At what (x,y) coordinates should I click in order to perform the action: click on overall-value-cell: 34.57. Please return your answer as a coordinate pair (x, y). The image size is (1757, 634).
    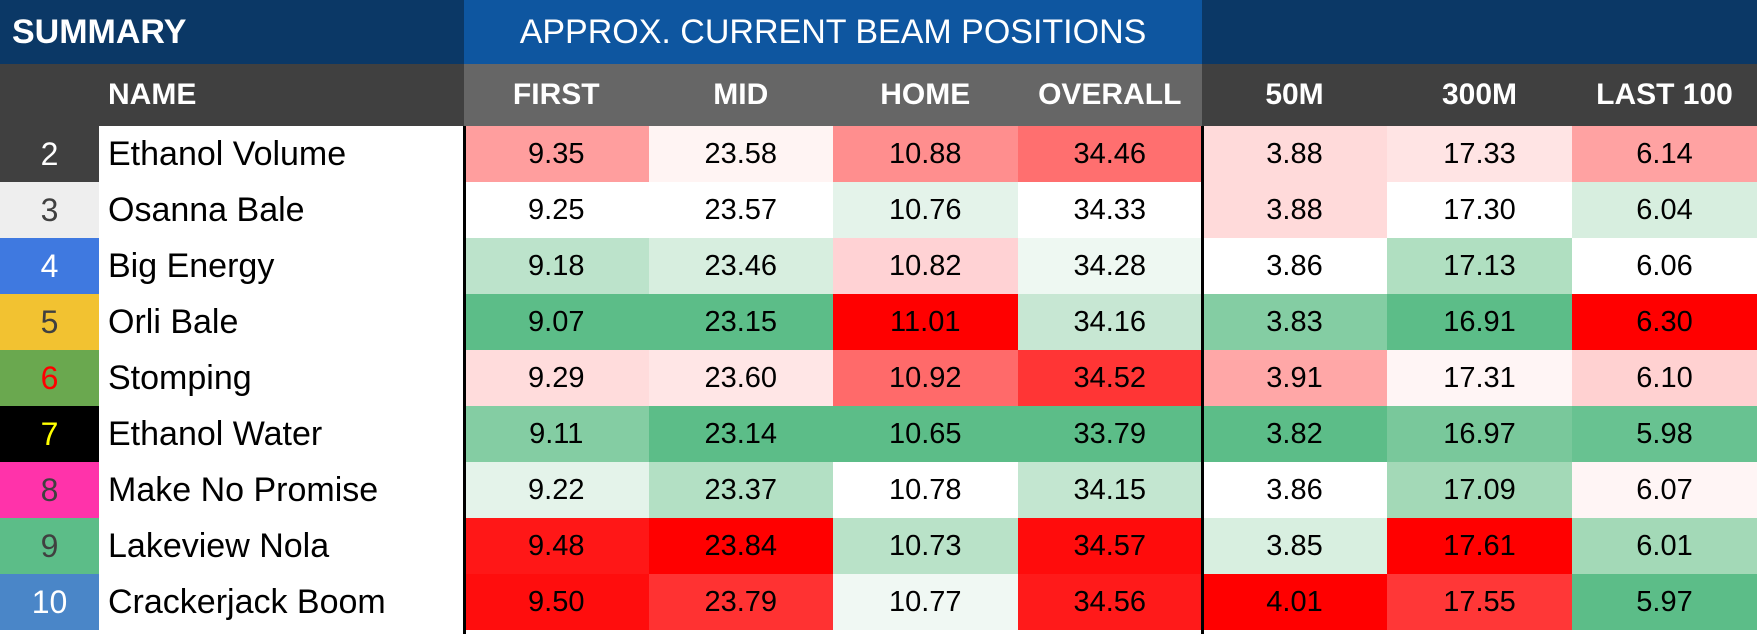
    Looking at the image, I should click on (1109, 546).